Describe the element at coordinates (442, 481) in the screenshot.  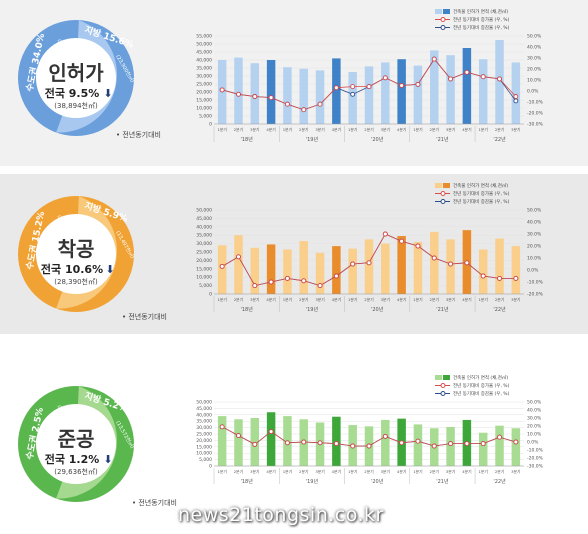
I see `year-label: '21년` at that location.